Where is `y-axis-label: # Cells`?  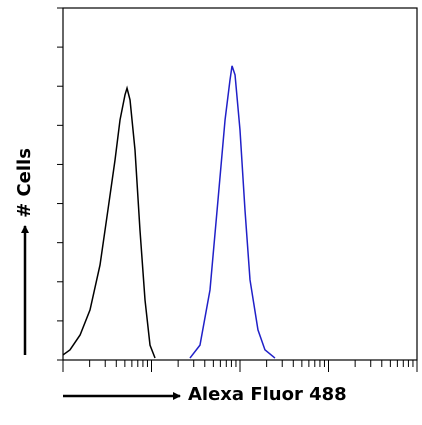 y-axis-label: # Cells is located at coordinates (24, 183).